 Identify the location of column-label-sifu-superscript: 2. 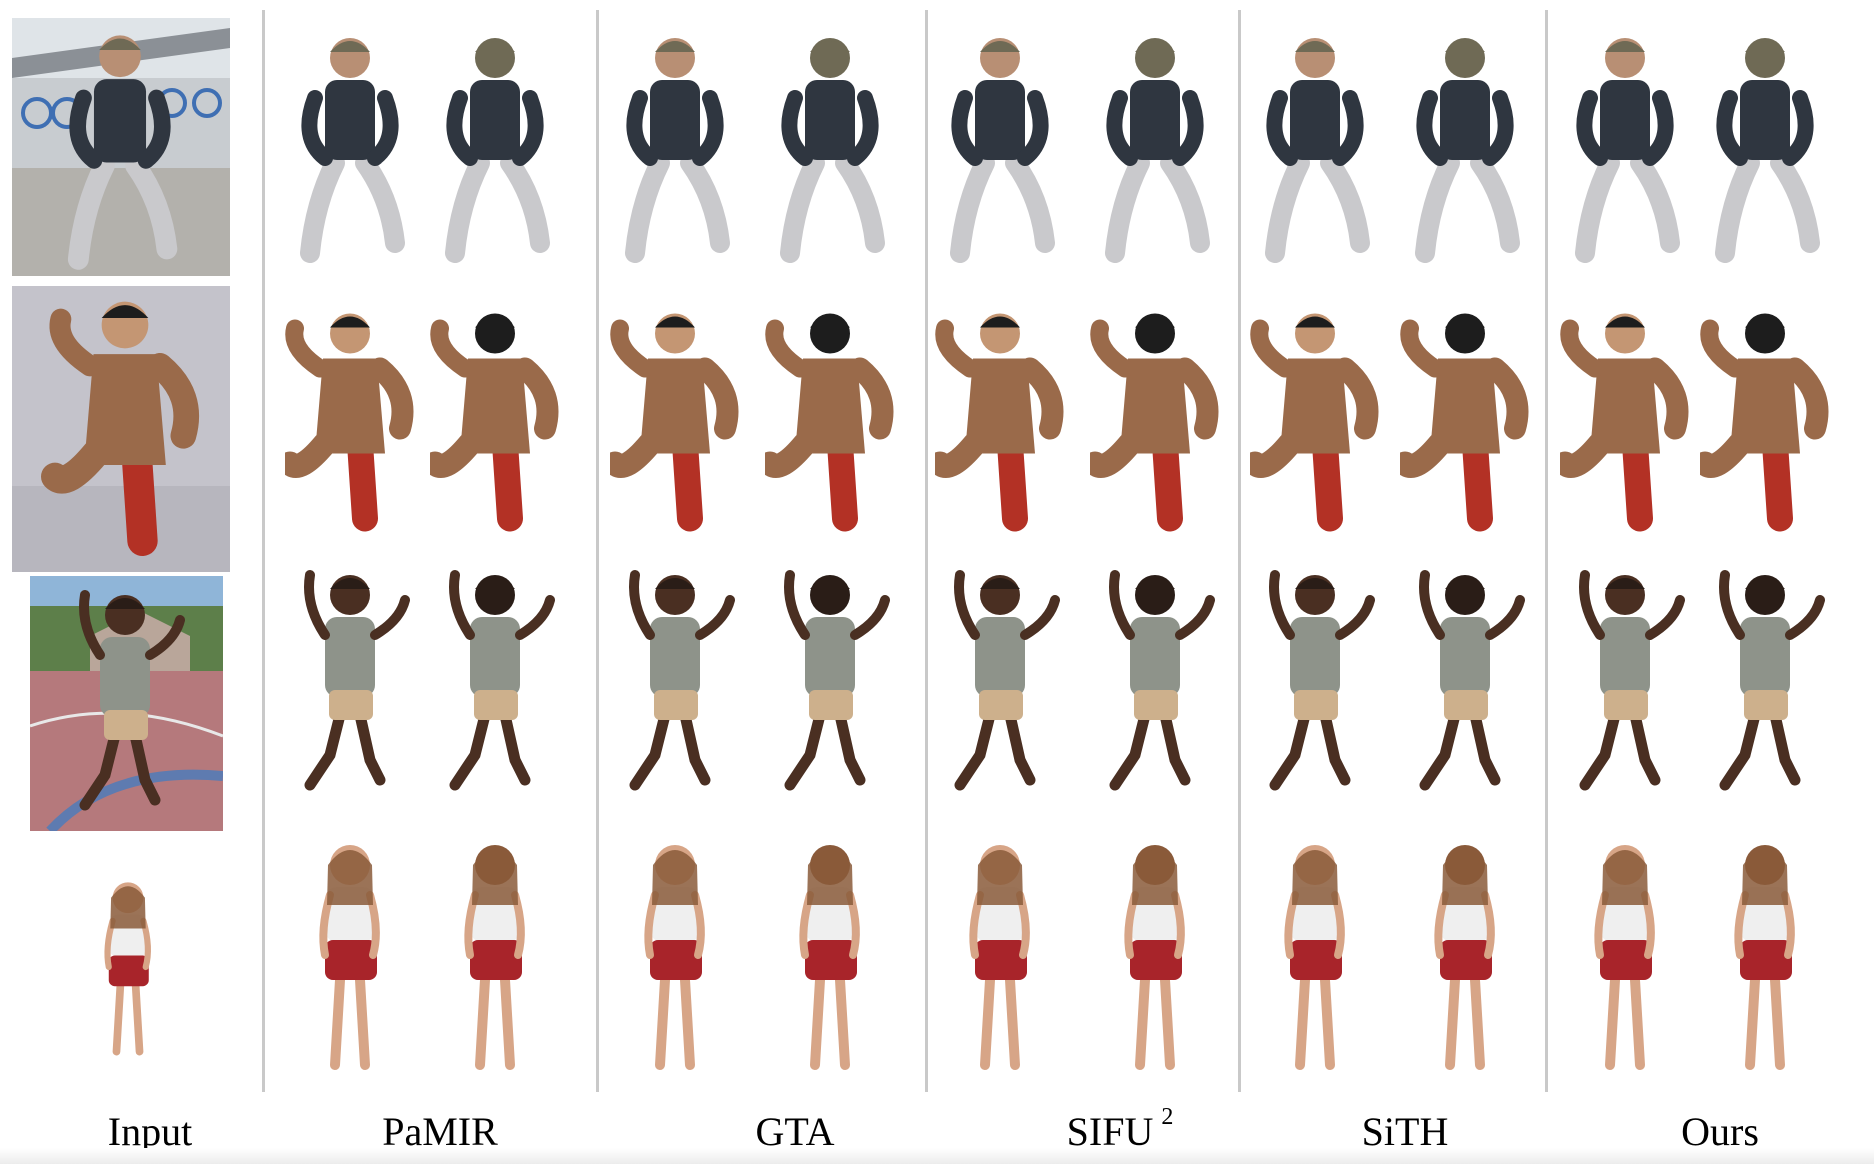
(1167, 1117).